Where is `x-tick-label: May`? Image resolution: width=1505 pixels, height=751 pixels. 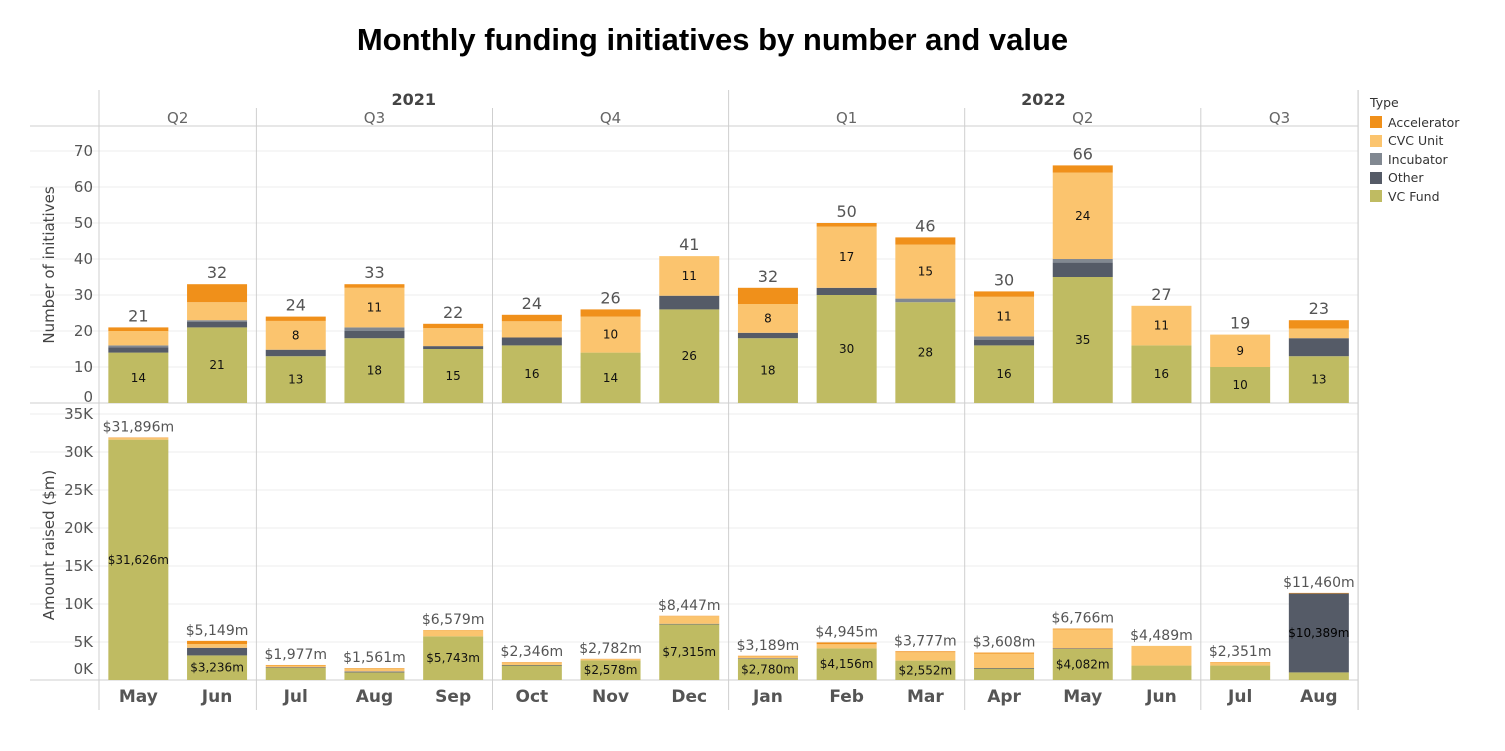 x-tick-label: May is located at coordinates (1082, 697).